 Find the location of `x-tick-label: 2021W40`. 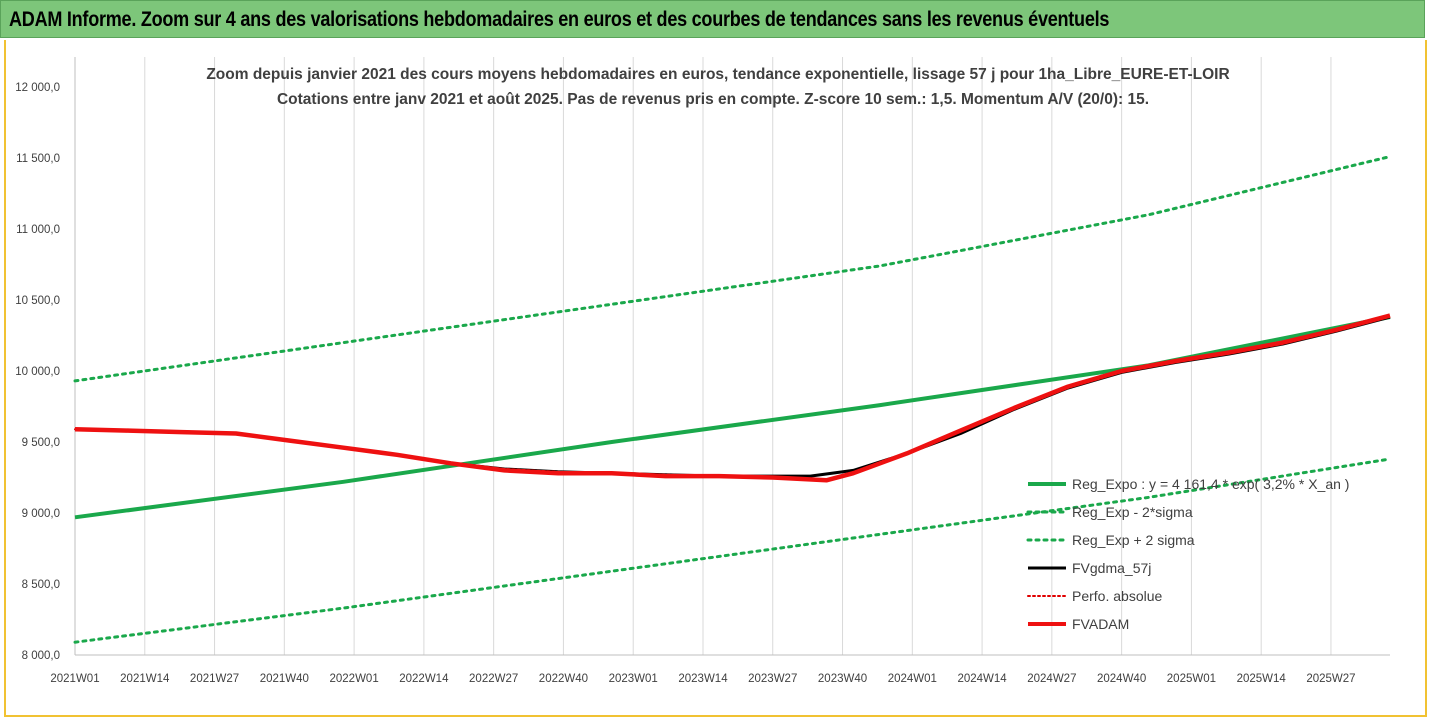

x-tick-label: 2021W40 is located at coordinates (284, 679).